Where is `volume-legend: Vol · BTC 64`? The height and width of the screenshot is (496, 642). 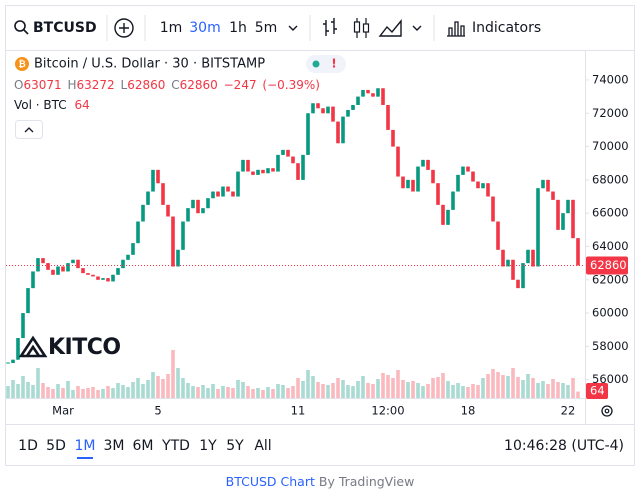 volume-legend: Vol · BTC 64 is located at coordinates (52, 105).